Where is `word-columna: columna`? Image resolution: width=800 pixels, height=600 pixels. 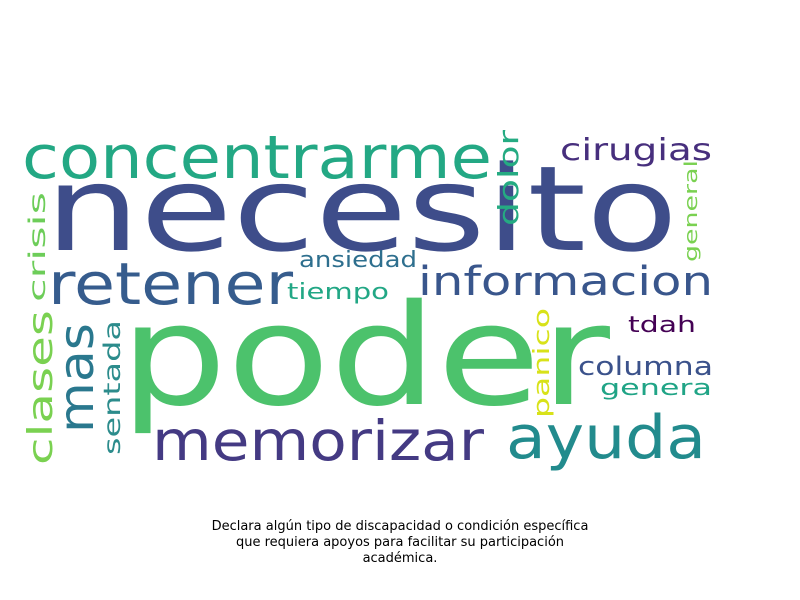 word-columna: columna is located at coordinates (645, 367).